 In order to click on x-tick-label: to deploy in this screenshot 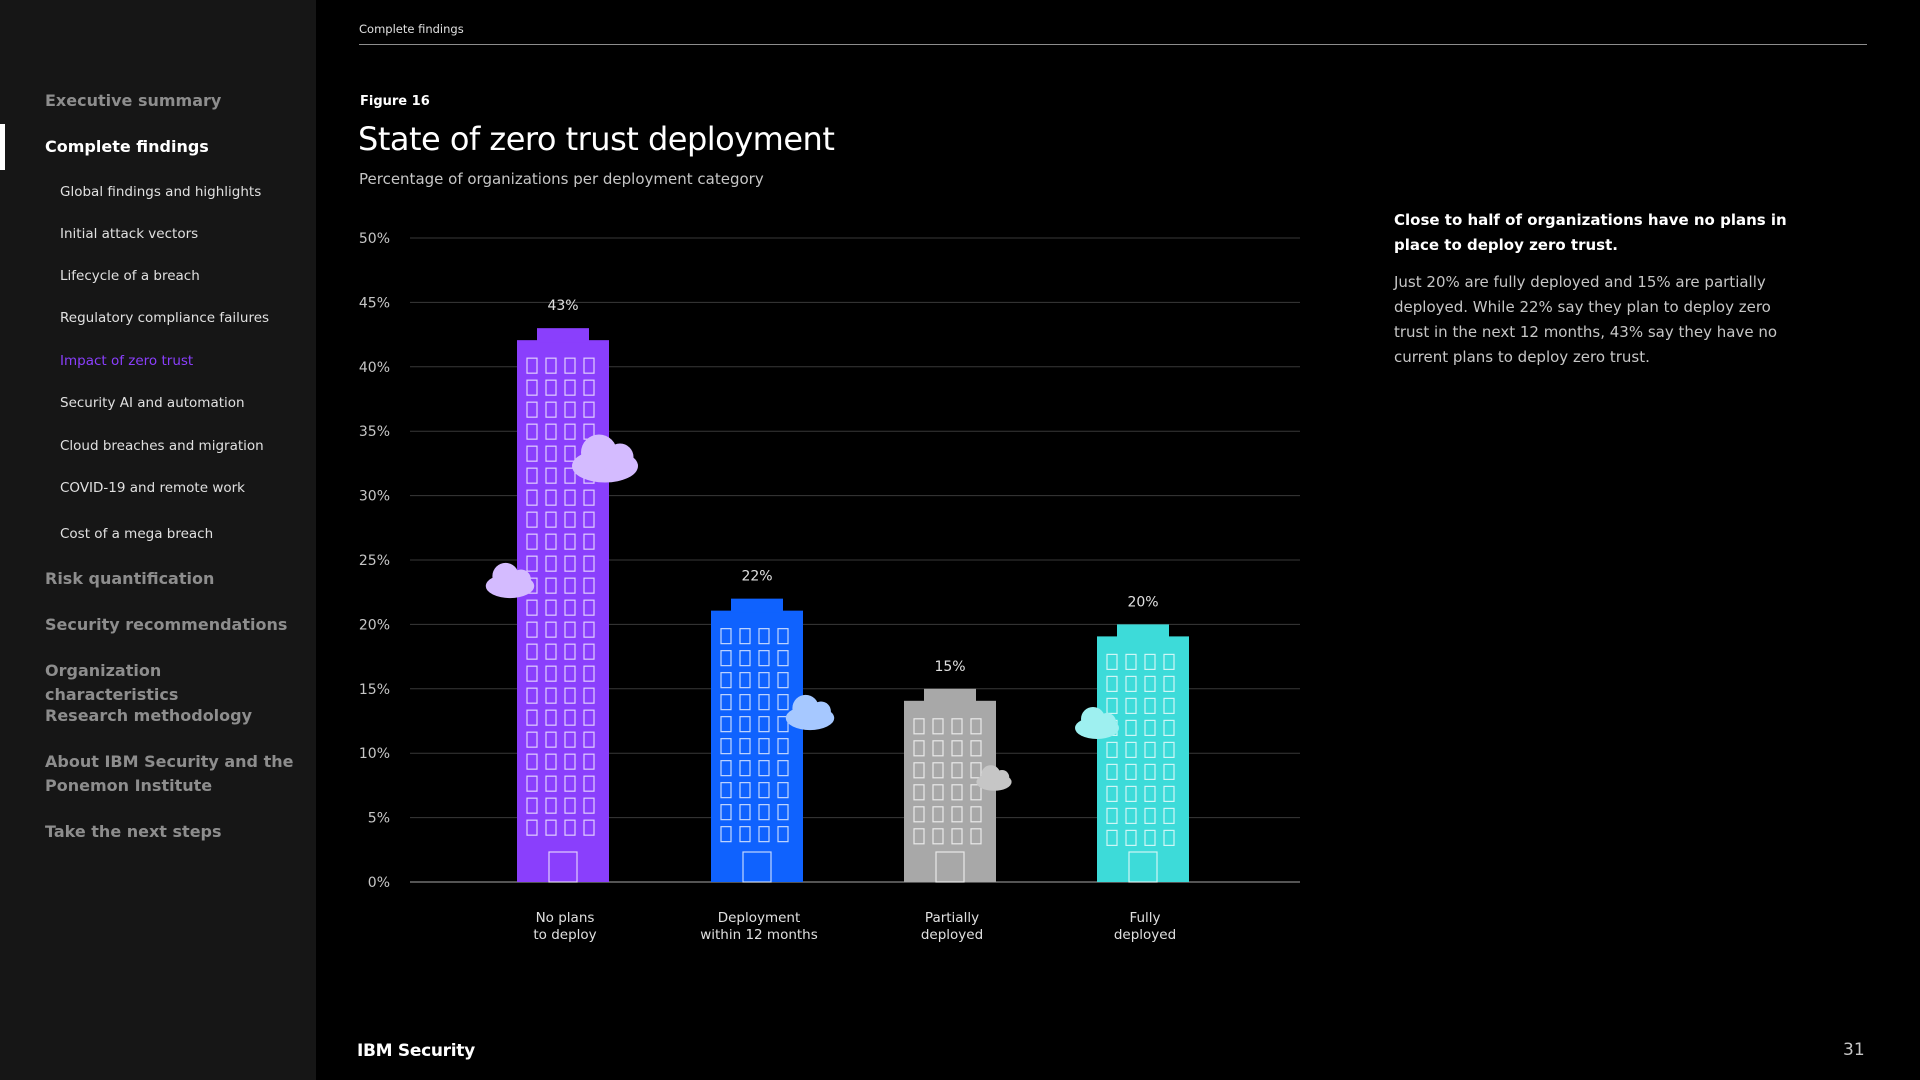, I will do `click(564, 935)`.